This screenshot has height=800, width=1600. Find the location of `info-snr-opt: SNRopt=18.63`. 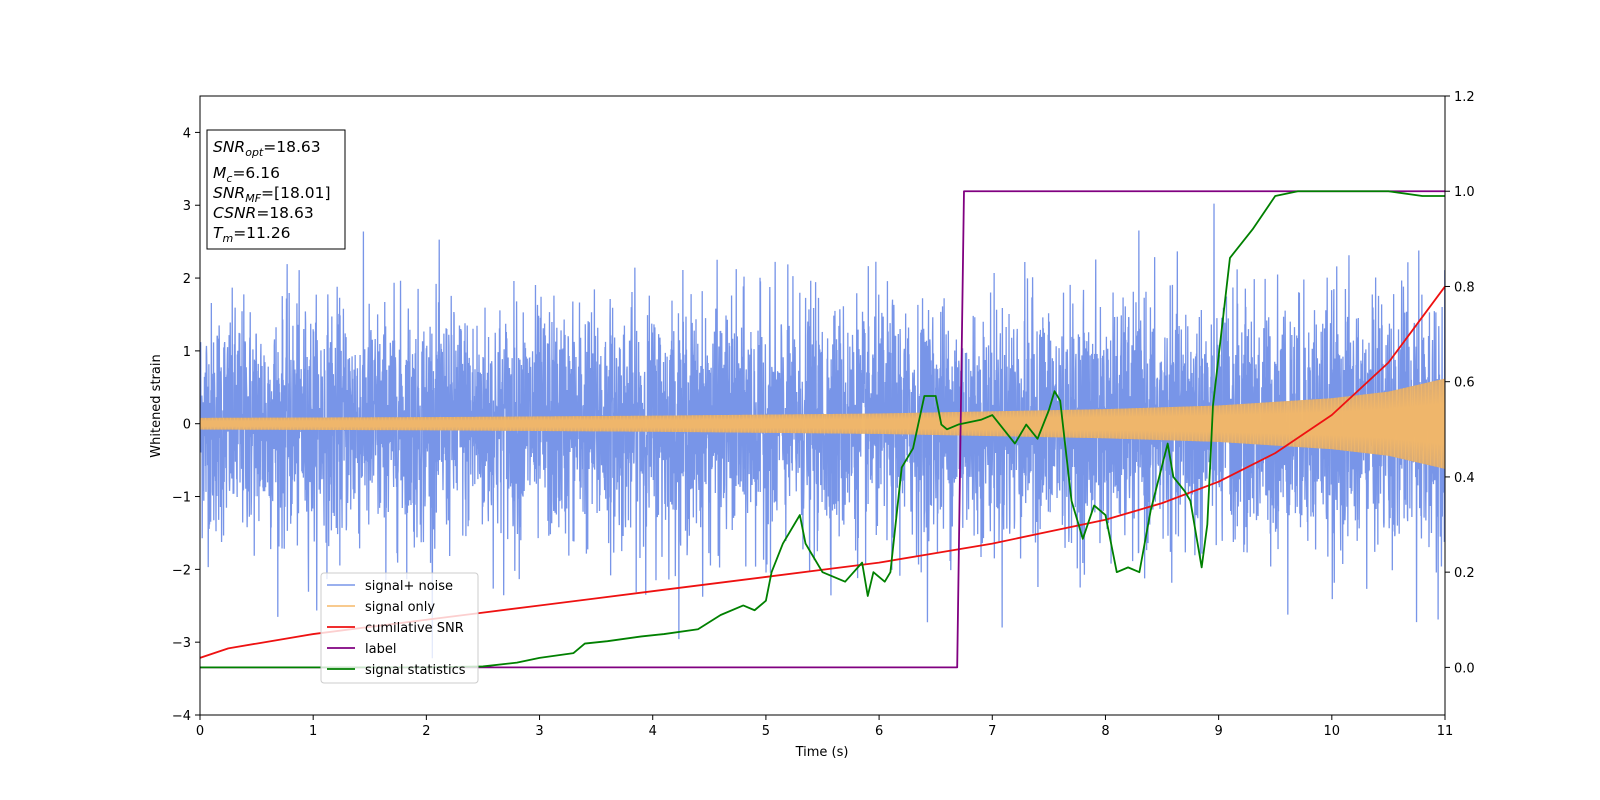

info-snr-opt: SNRopt=18.63 is located at coordinates (267, 148).